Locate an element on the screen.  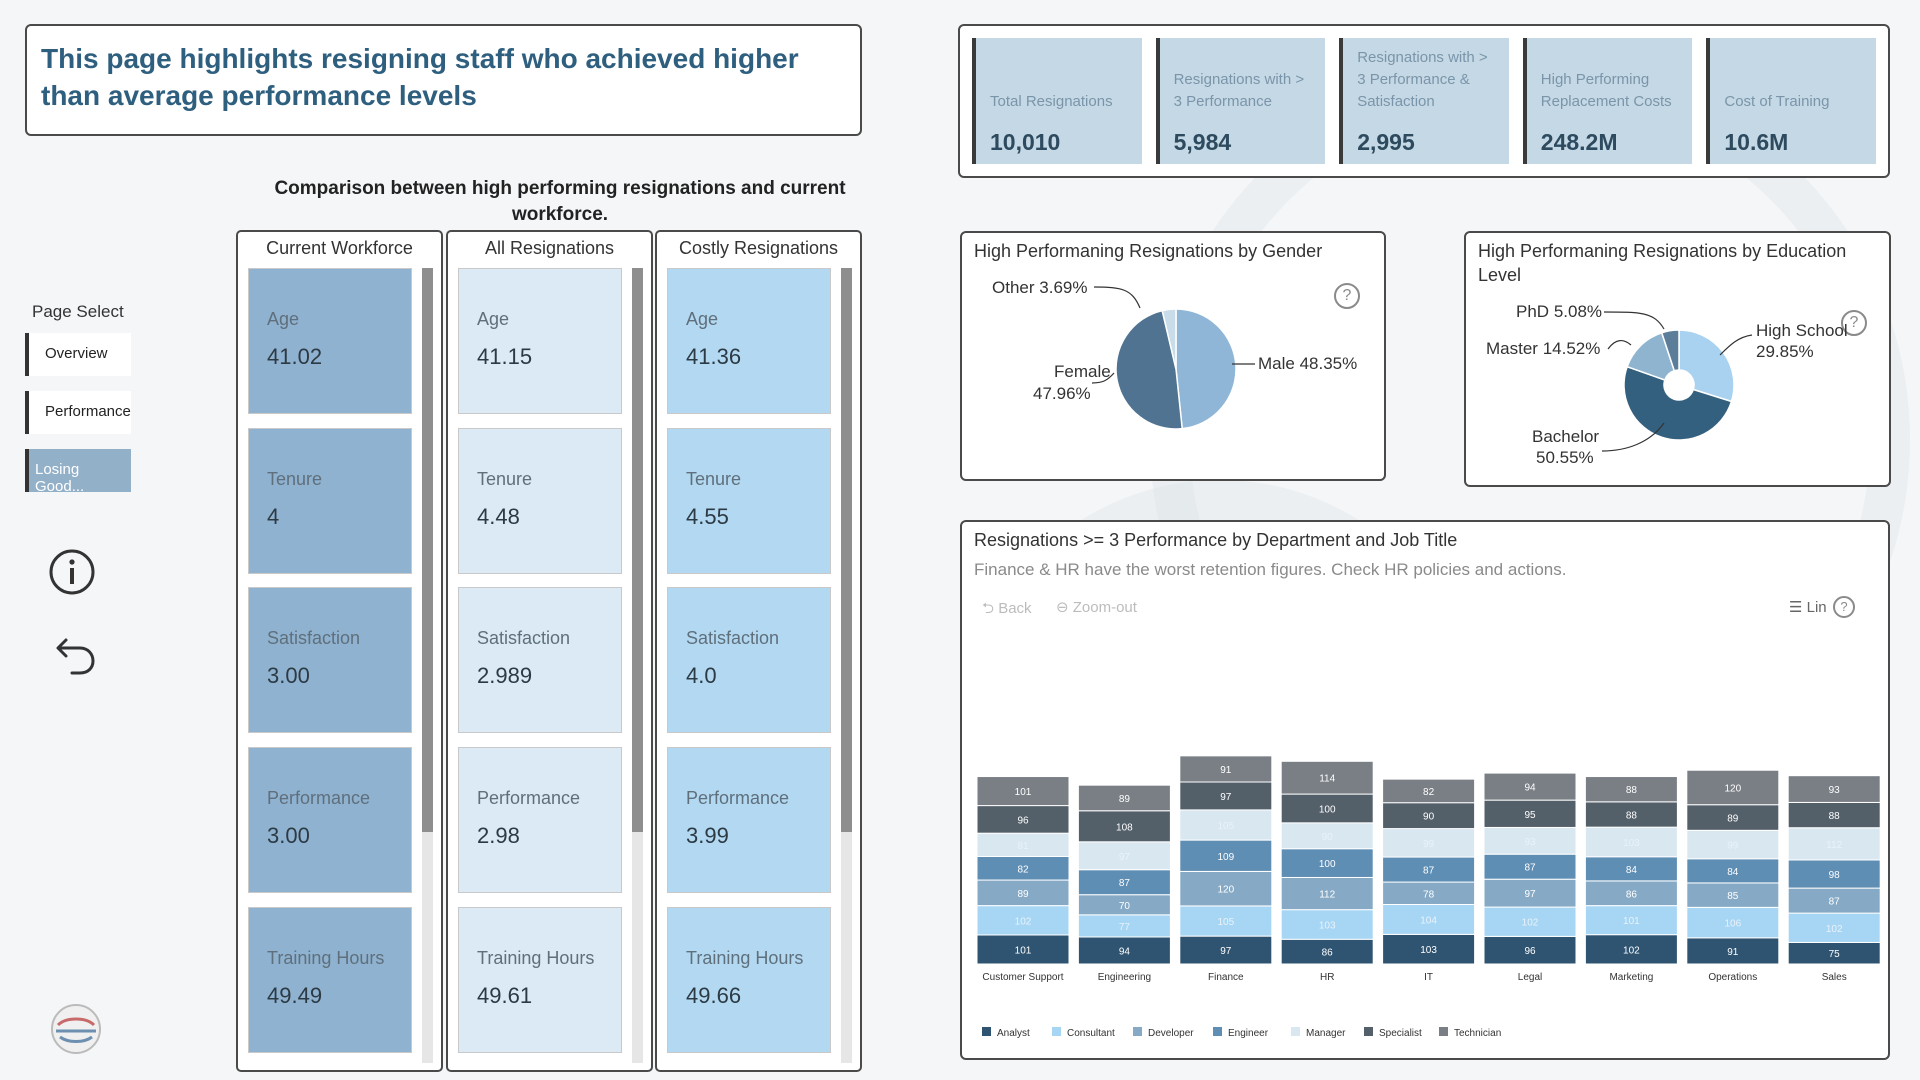
metric-label: Tenure is located at coordinates (505, 479).